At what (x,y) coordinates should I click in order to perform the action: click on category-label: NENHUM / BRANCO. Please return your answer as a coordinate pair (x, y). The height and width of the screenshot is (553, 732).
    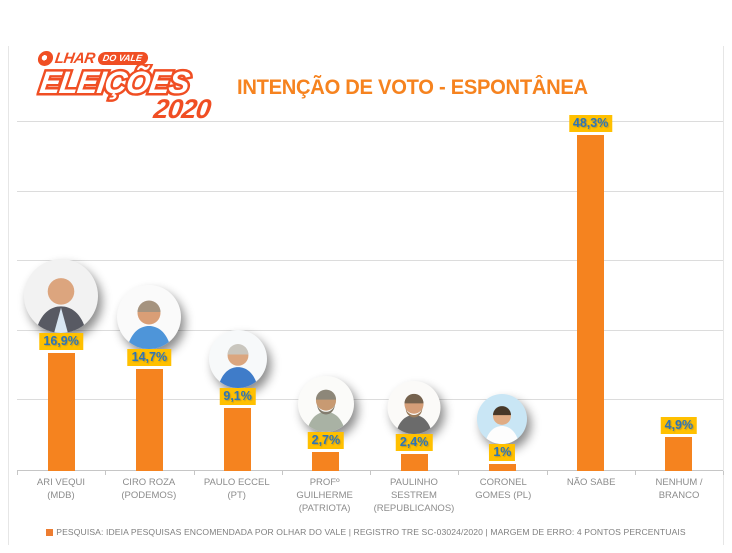
    Looking at the image, I should click on (679, 489).